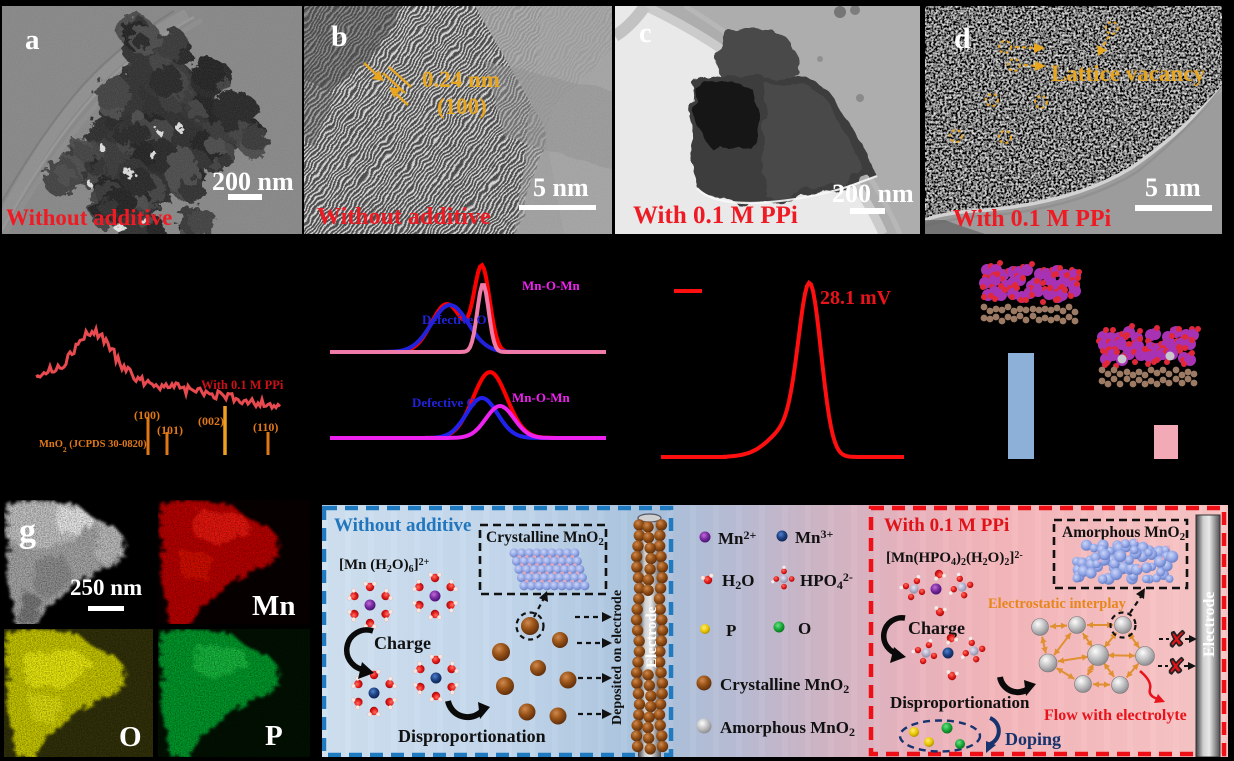  Describe the element at coordinates (804, 628) in the screenshot. I see `svg-text: O` at that location.